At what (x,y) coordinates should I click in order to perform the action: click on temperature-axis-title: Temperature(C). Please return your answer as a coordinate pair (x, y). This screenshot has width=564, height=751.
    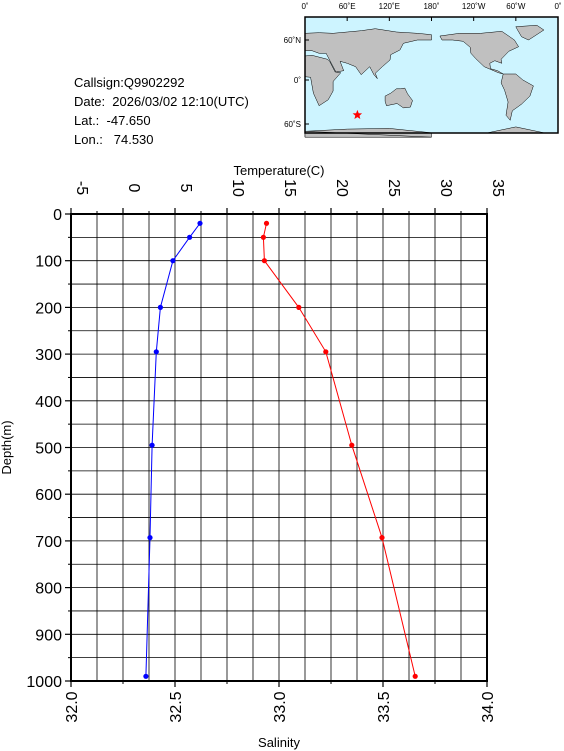
    Looking at the image, I should click on (278, 170).